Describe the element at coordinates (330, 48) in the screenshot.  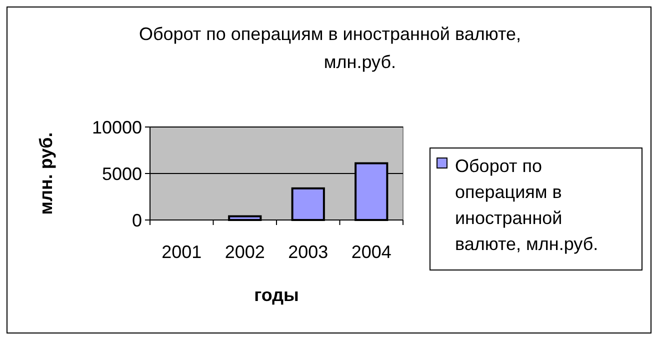
I see `chart-title: Оборот по операциям в иностранной валюте, млн.руб.` at that location.